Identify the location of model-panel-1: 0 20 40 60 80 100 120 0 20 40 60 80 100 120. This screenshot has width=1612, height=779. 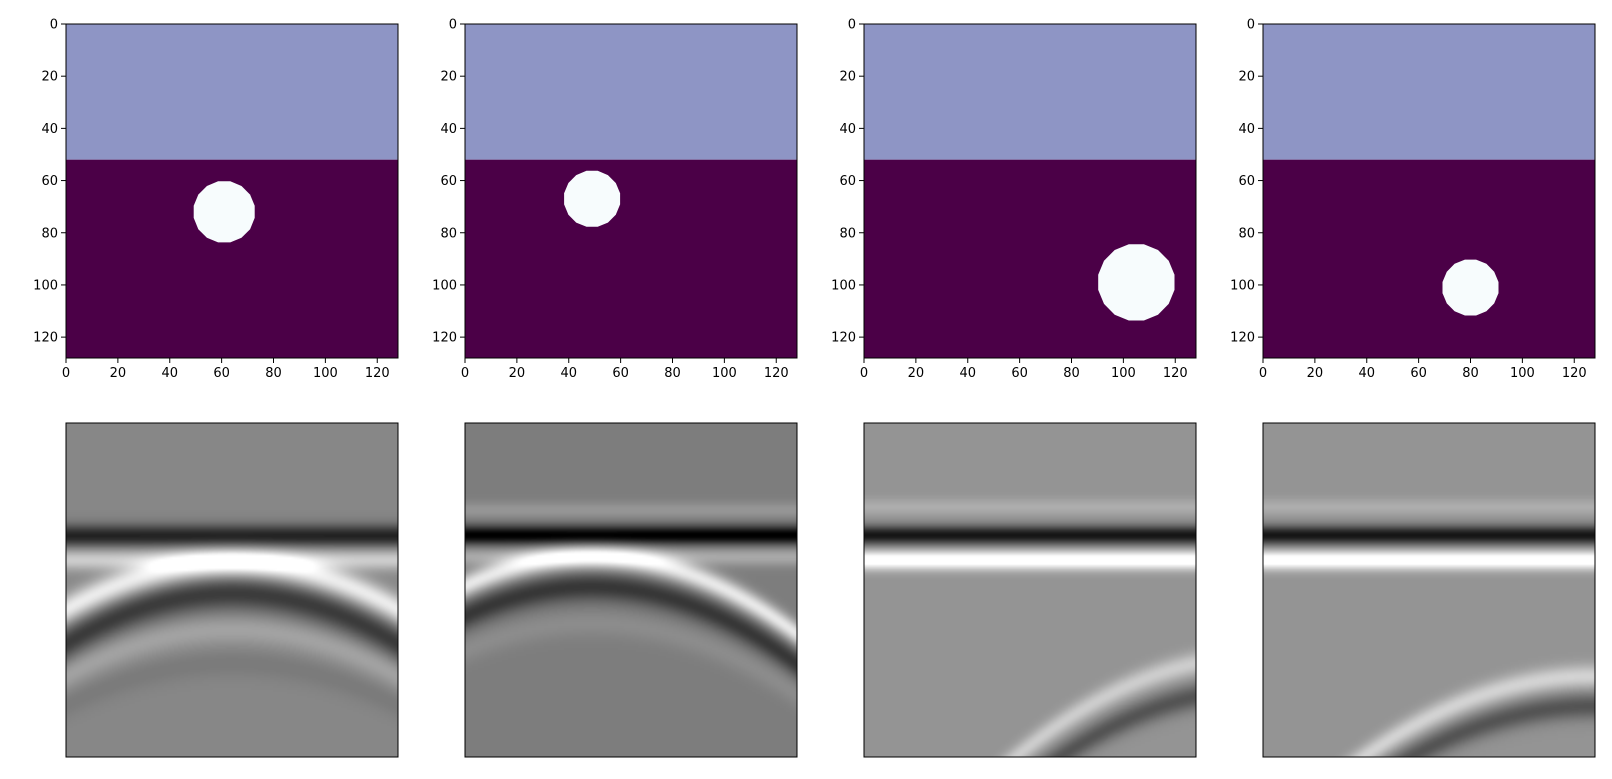
(216, 199).